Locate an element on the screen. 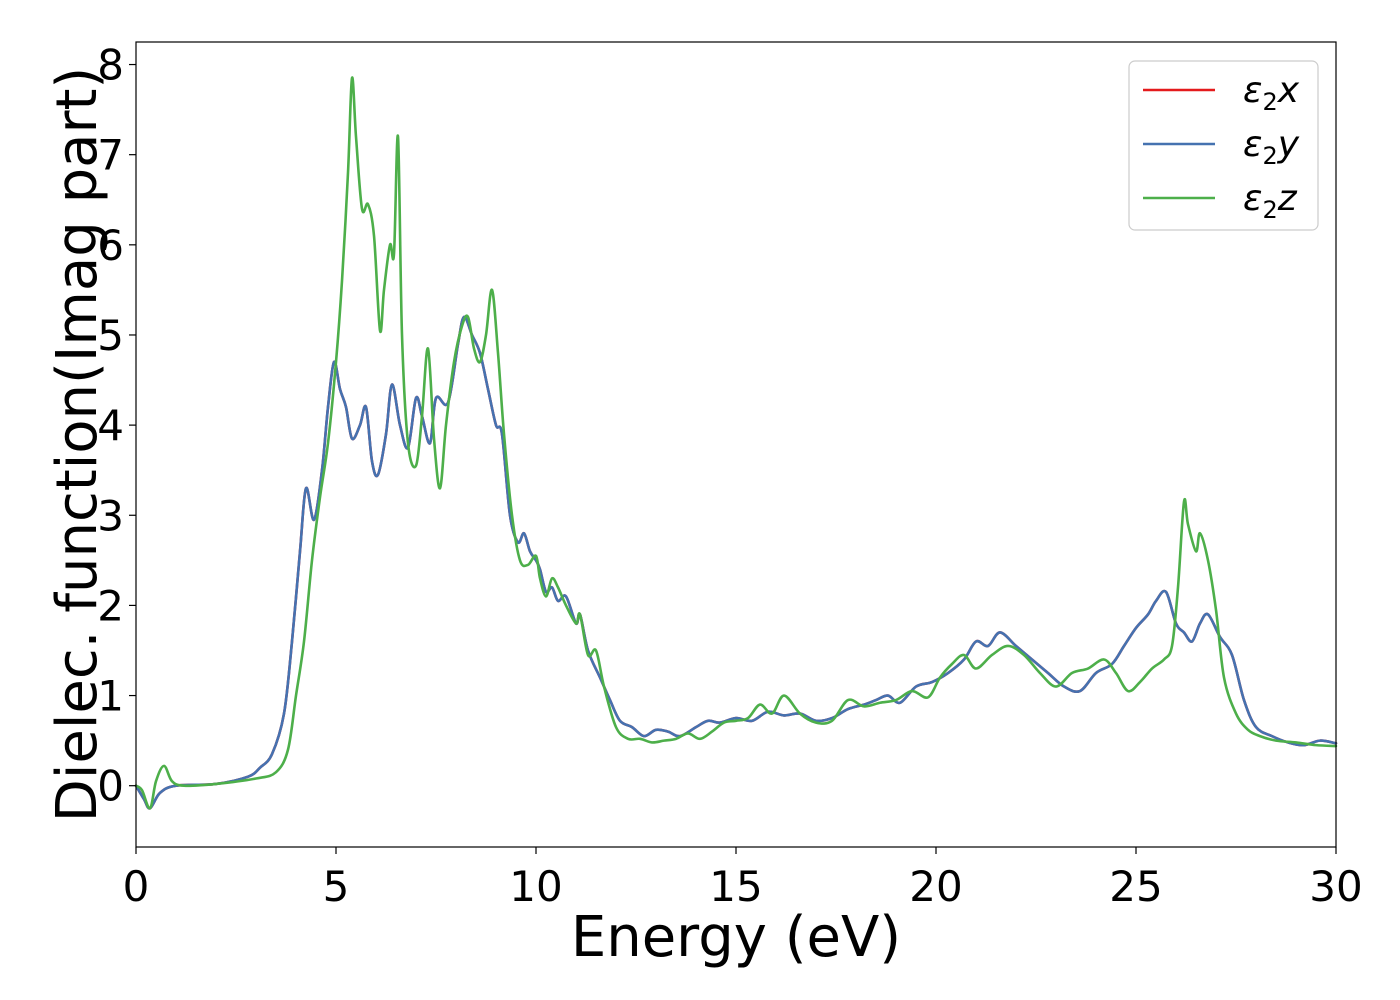  y-tick-label: 0 is located at coordinates (110, 786).